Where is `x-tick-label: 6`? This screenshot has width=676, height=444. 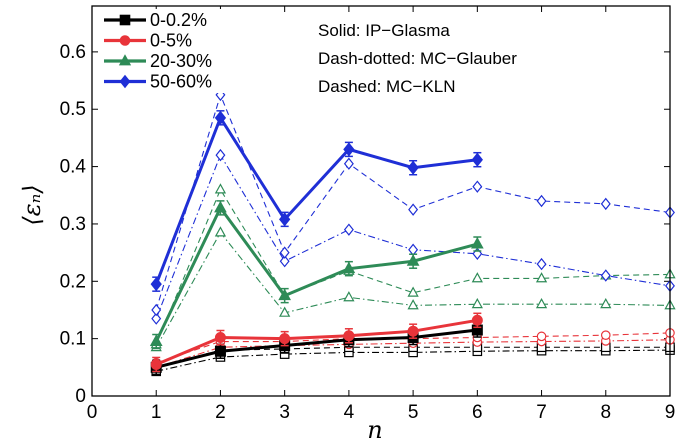
x-tick-label: 6 is located at coordinates (477, 412).